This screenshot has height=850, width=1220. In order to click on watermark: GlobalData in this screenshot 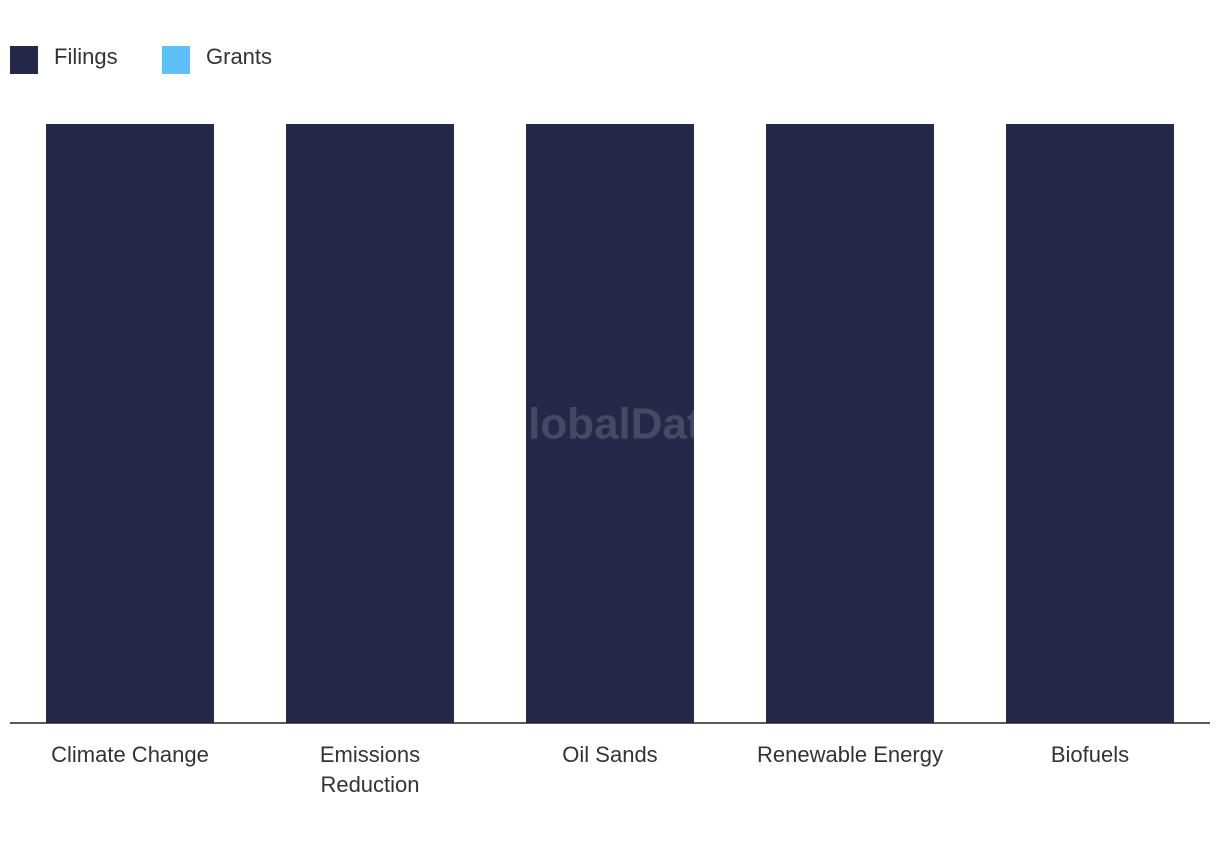, I will do `click(610, 424)`.